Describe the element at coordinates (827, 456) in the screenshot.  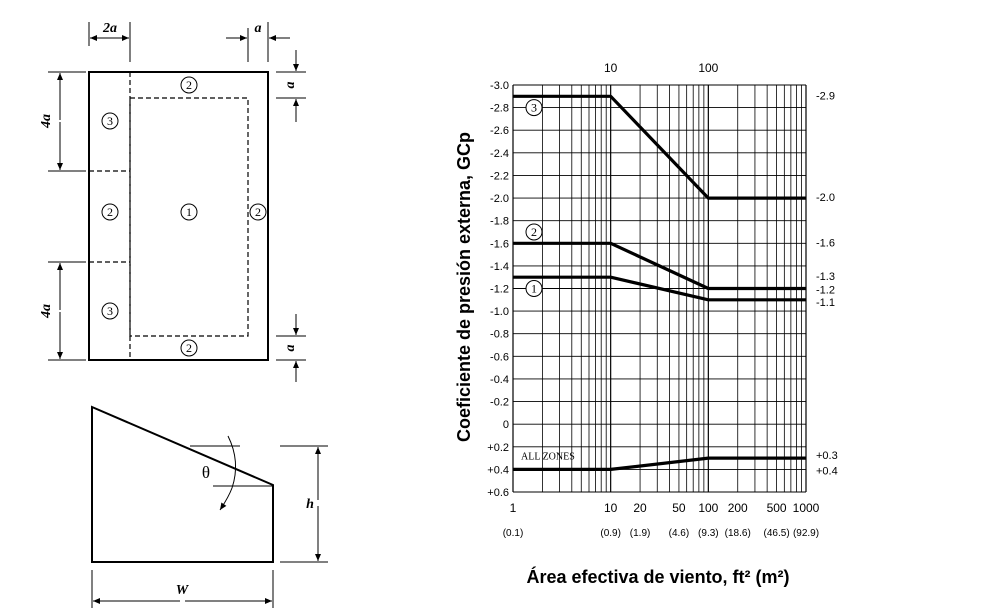
I see `right-value-label: +0.3` at that location.